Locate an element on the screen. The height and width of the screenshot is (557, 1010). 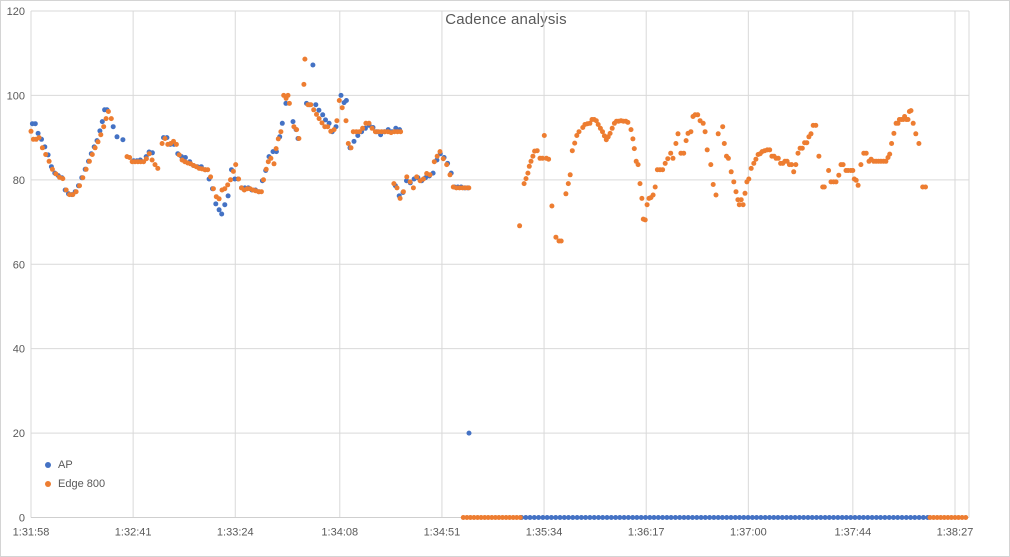
y-axis-tick-label: 20 is located at coordinates (19, 434).